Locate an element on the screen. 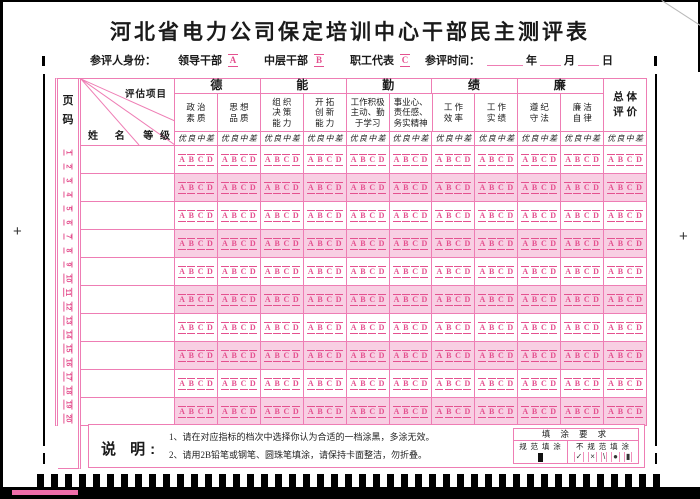 The height and width of the screenshot is (499, 700). identity-bubble-A: A is located at coordinates (233, 60).